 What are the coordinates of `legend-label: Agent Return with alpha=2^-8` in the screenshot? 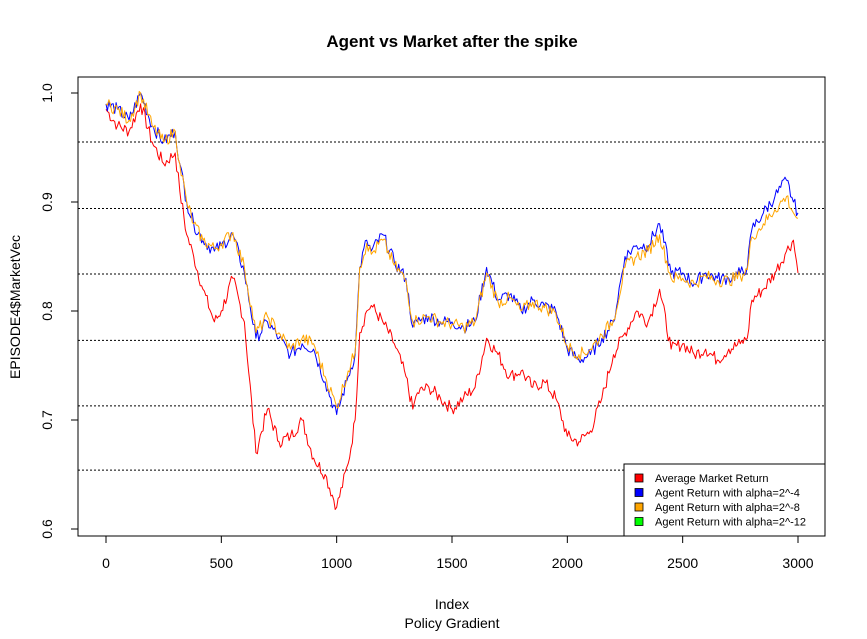 It's located at (727, 508).